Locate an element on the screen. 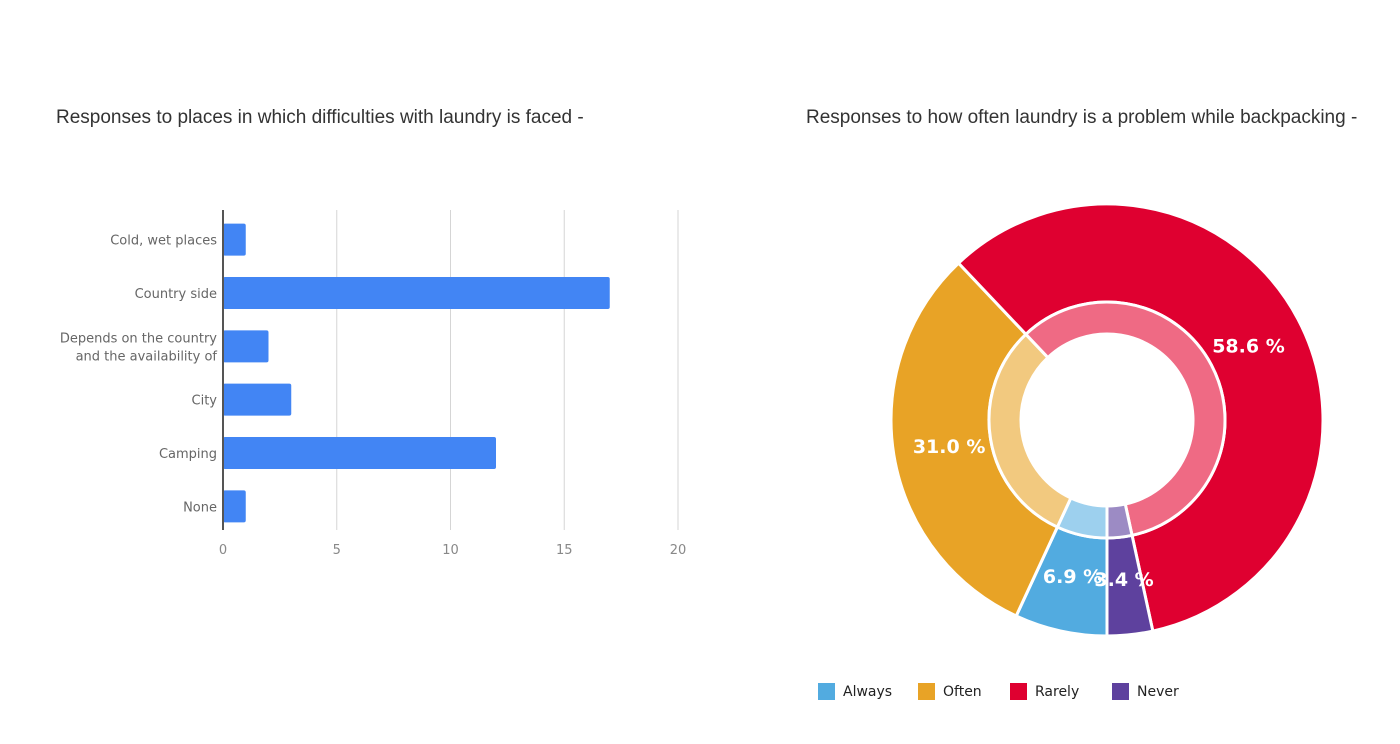 The image size is (1400, 744). donut-inner-ring-rarely is located at coordinates (1125, 419).